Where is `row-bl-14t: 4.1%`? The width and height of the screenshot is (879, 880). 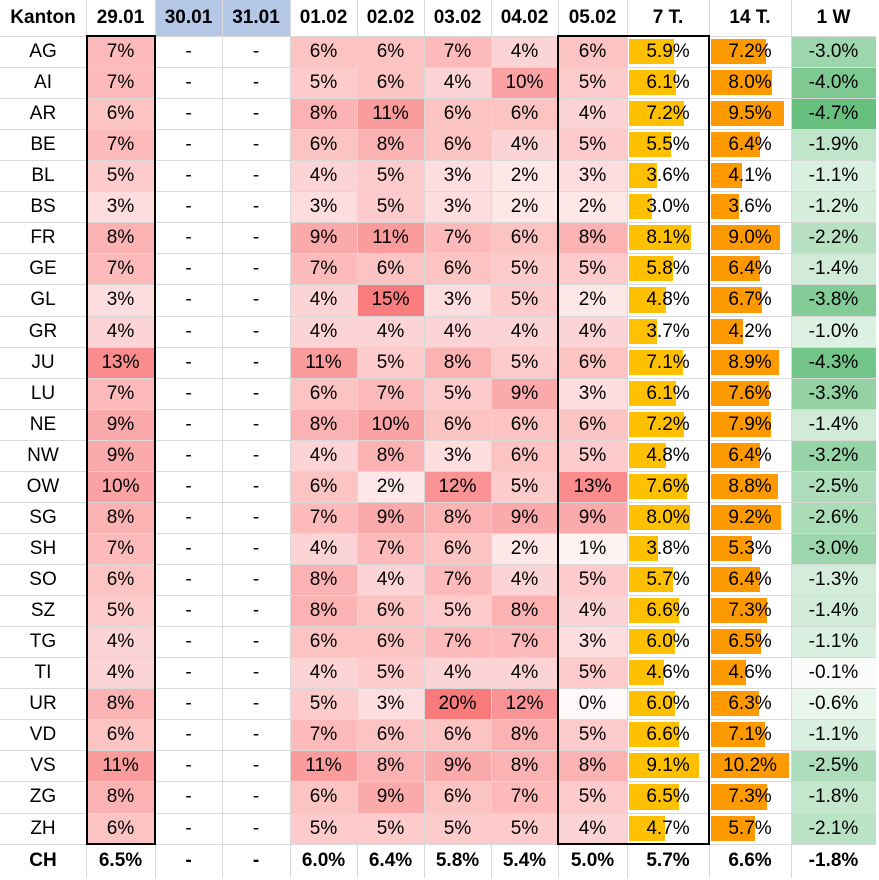 row-bl-14t: 4.1% is located at coordinates (750, 175).